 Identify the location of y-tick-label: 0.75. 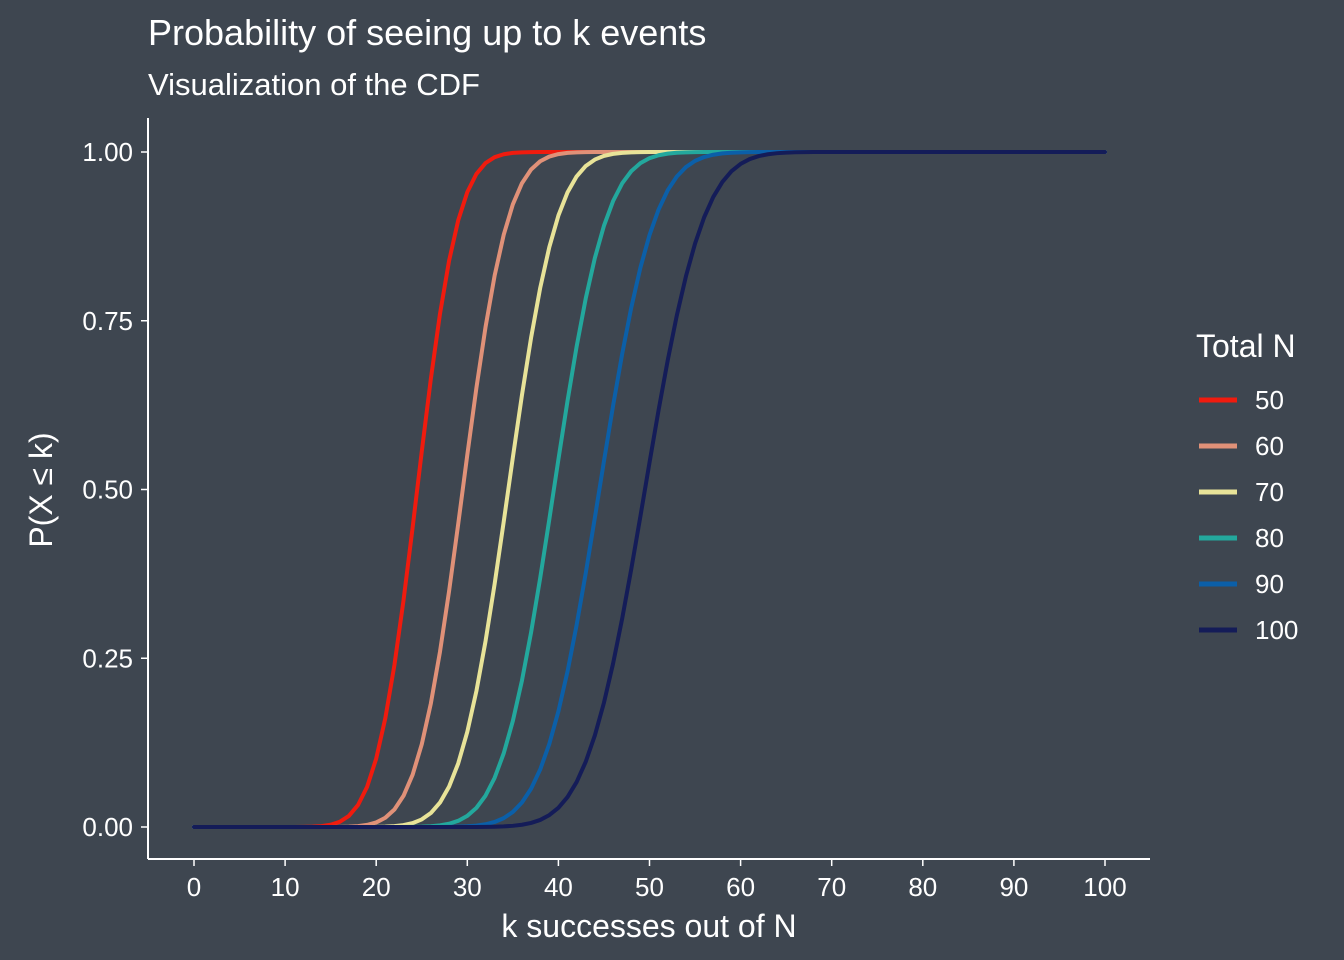
(107, 321).